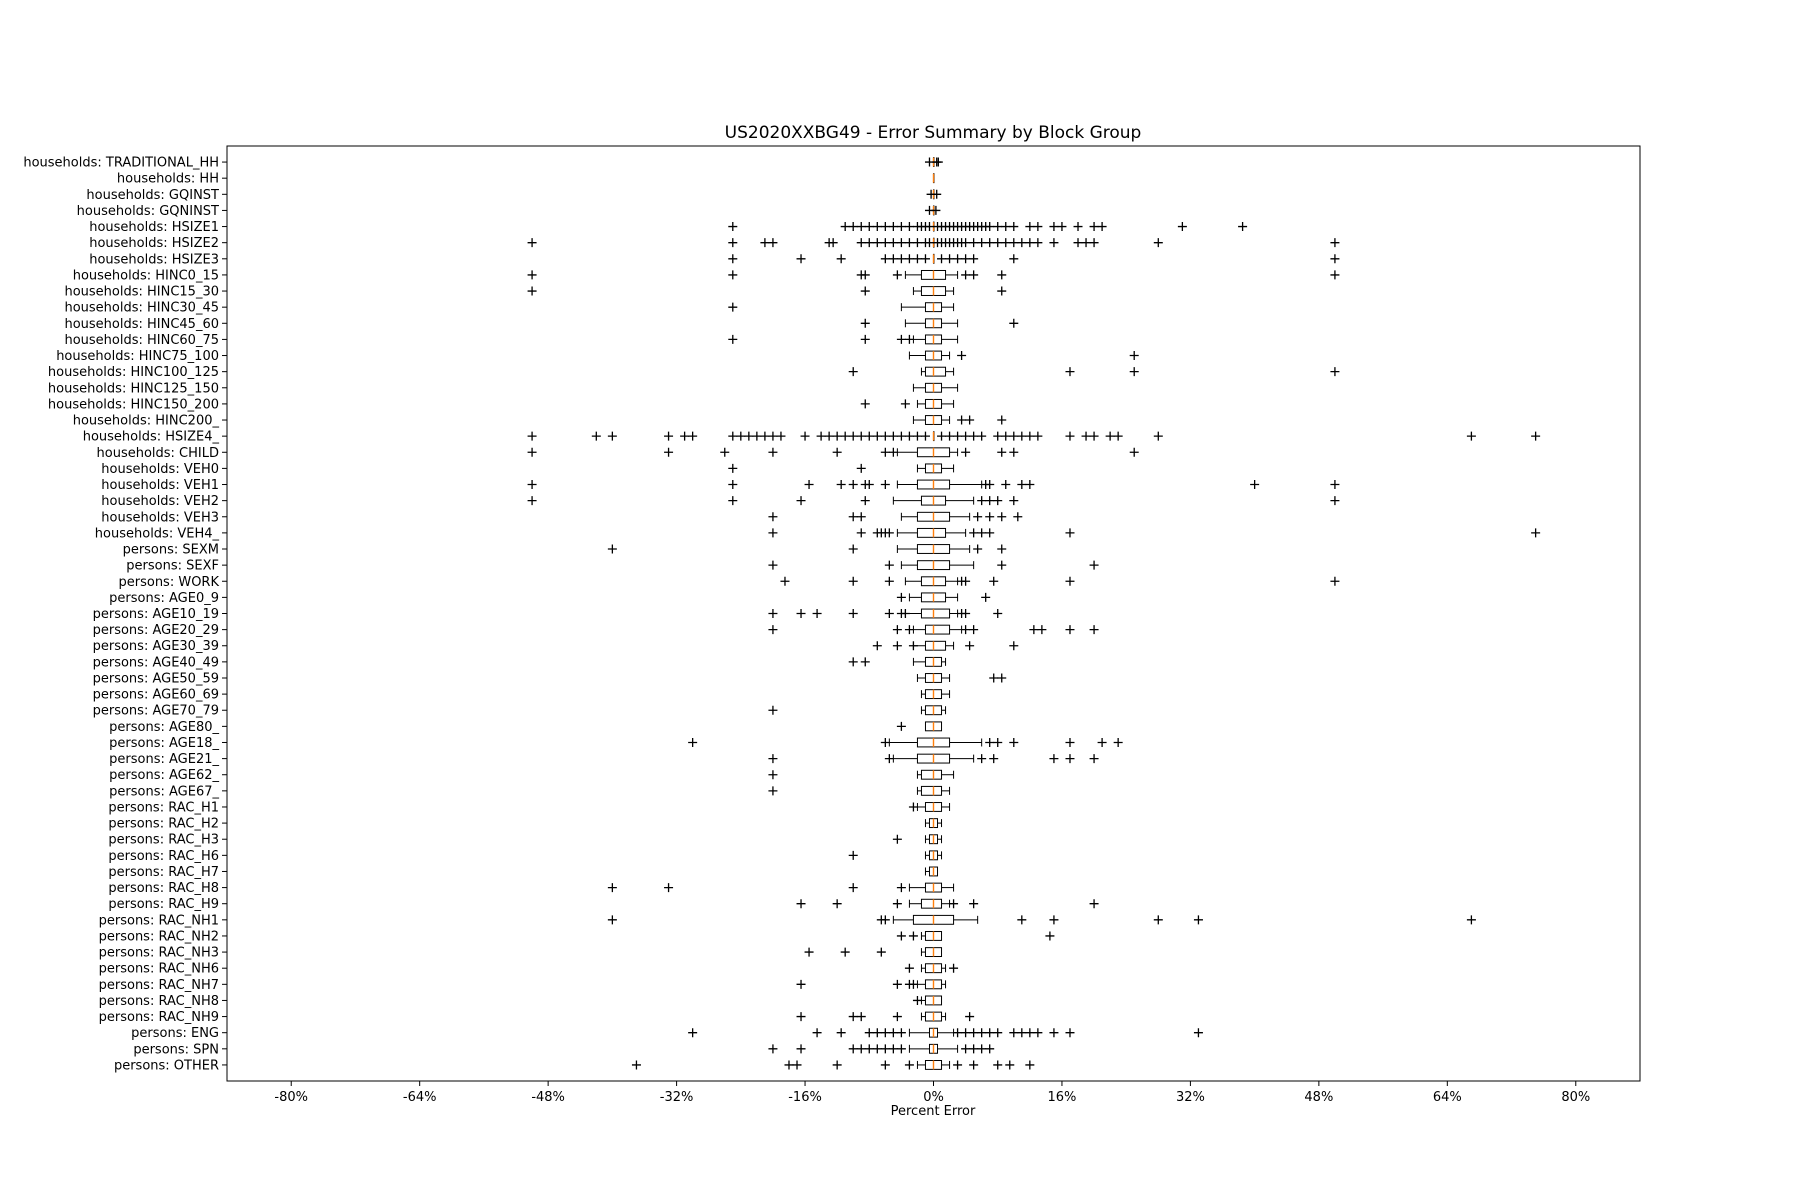 This screenshot has width=1800, height=1204. Describe the element at coordinates (121, 163) in the screenshot. I see `y-tick-label: households: TRADITIONAL_HH` at that location.